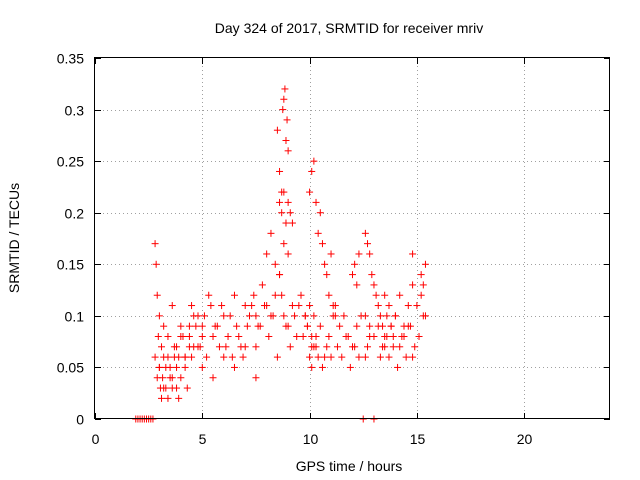 This screenshot has width=640, height=480. Describe the element at coordinates (70, 59) in the screenshot. I see `y-tick-label: 0.35` at that location.